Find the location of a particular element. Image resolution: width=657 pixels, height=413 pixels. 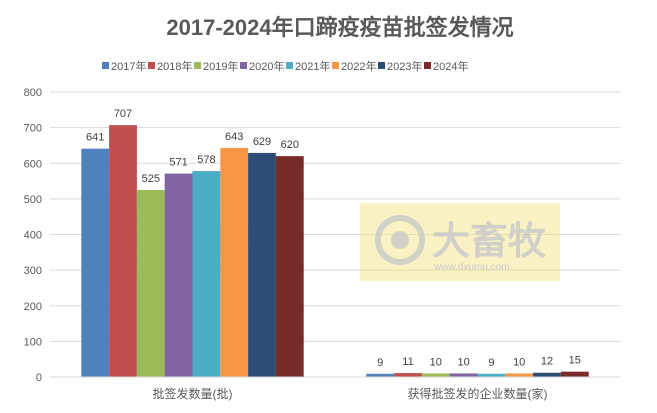

watermark-brand: 大畜牧 is located at coordinates (489, 242).